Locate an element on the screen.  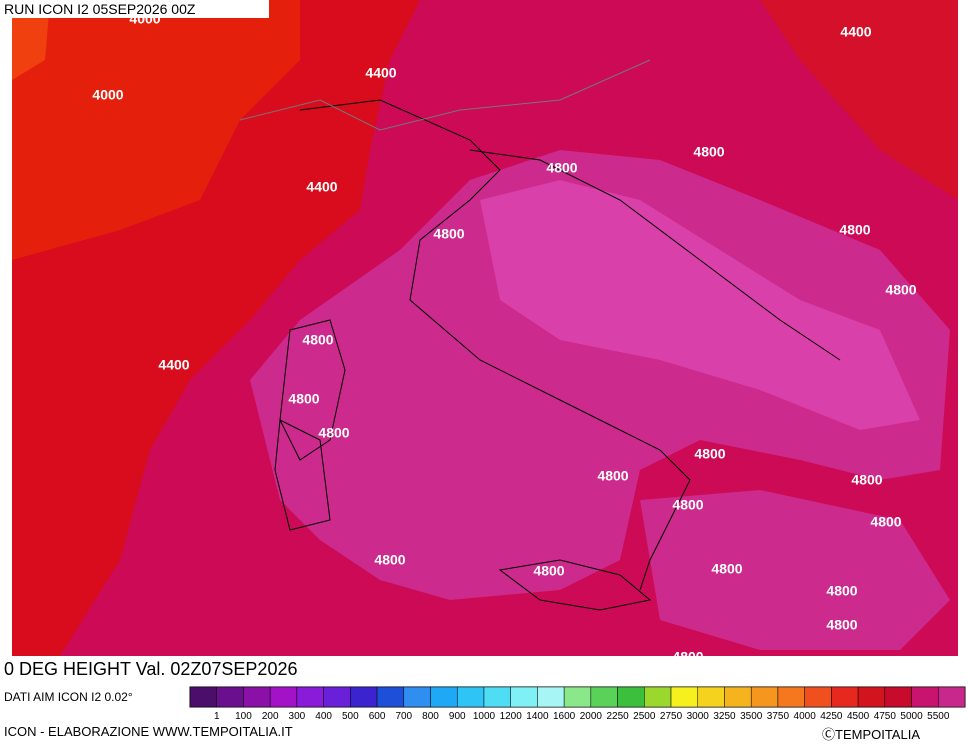
region-orange is located at coordinates (31, 40).